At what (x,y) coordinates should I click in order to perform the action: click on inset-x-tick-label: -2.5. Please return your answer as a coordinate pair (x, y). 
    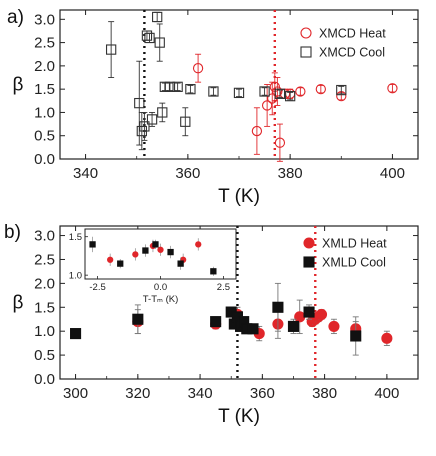
    Looking at the image, I should click on (97, 287).